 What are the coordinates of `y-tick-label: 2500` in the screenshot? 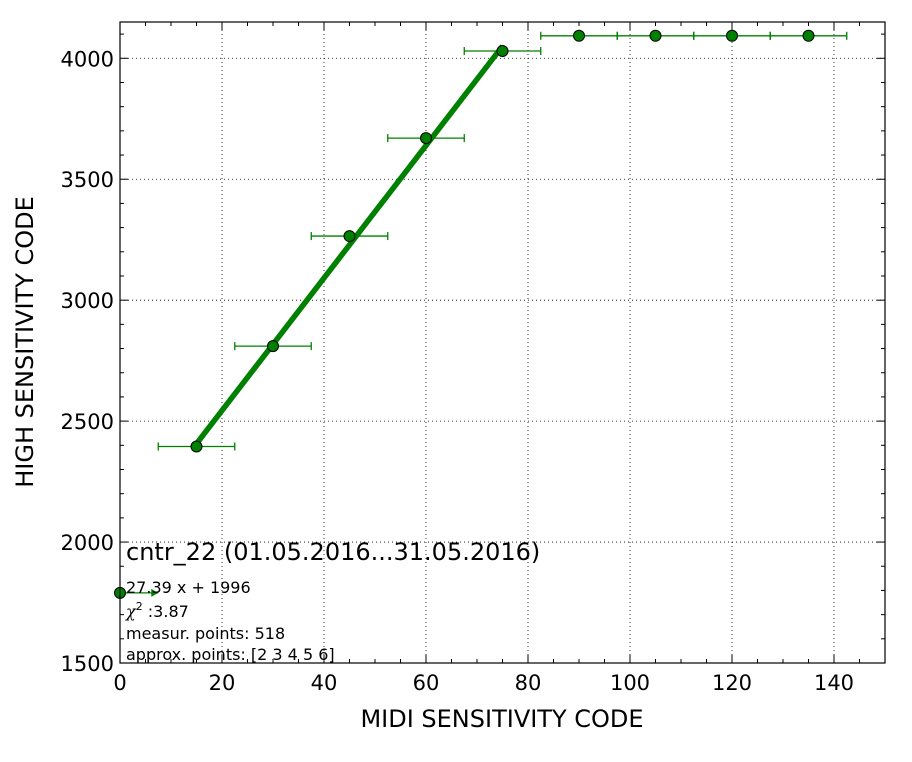 It's located at (87, 422).